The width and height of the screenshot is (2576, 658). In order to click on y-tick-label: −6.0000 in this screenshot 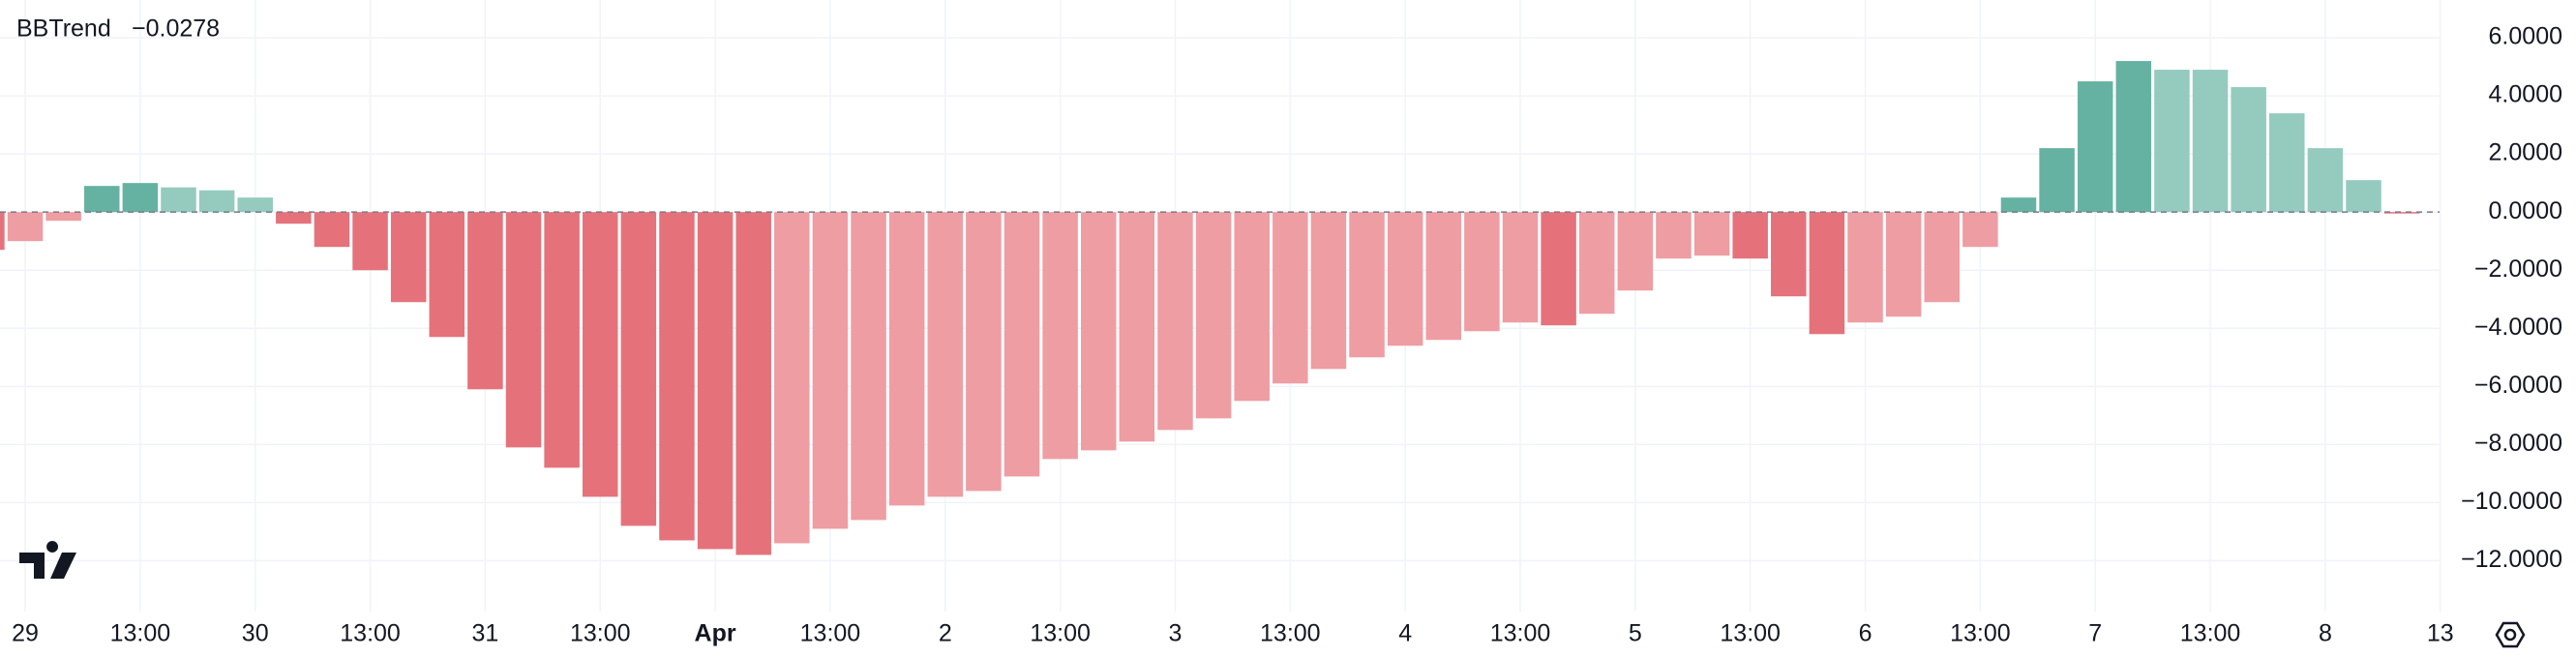, I will do `click(2518, 385)`.